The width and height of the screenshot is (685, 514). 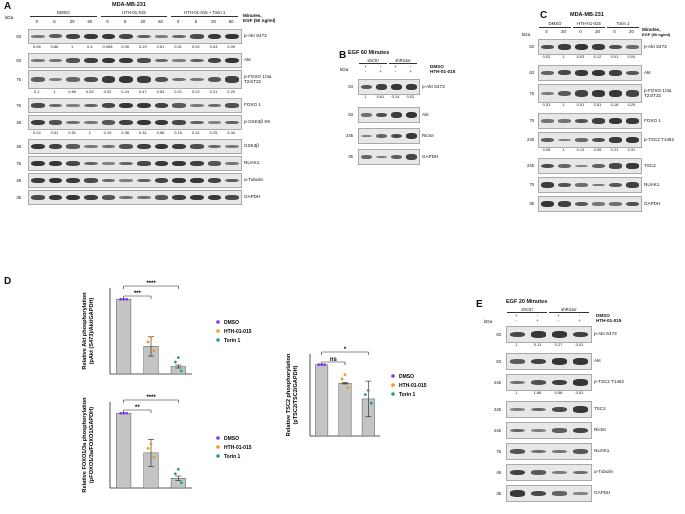 I want to click on significance-label: **, so click(x=137, y=408).